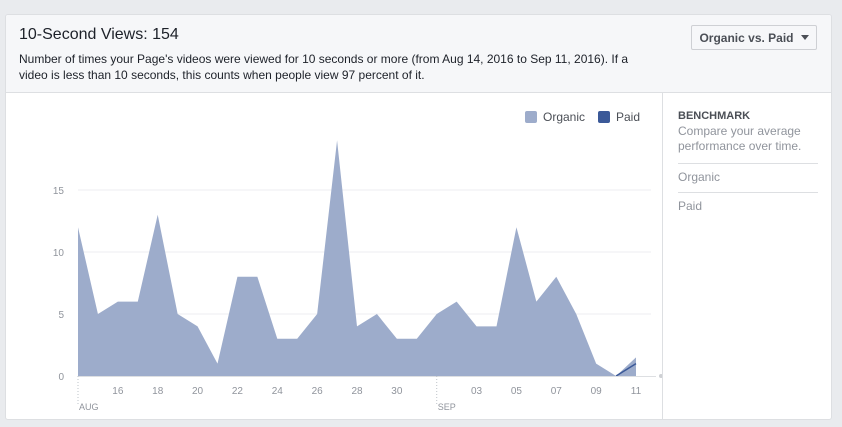  Describe the element at coordinates (99, 34) in the screenshot. I see `page-title: 10-Second Views: 154` at that location.